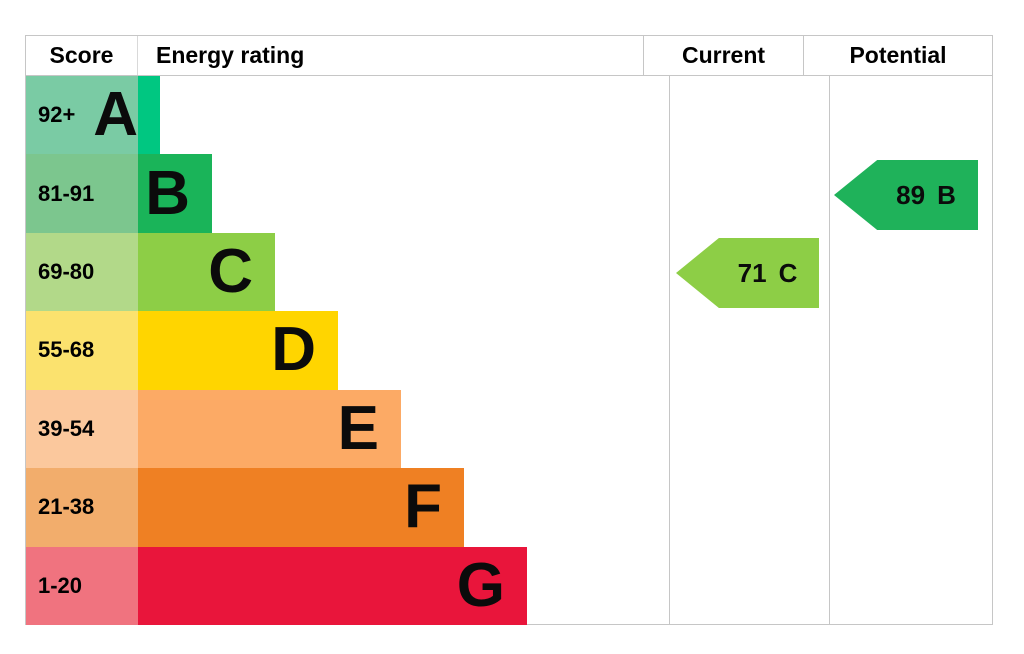 This screenshot has height=654, width=1024. What do you see at coordinates (347, 272) in the screenshot?
I see `band-row-c: 69-80 C` at bounding box center [347, 272].